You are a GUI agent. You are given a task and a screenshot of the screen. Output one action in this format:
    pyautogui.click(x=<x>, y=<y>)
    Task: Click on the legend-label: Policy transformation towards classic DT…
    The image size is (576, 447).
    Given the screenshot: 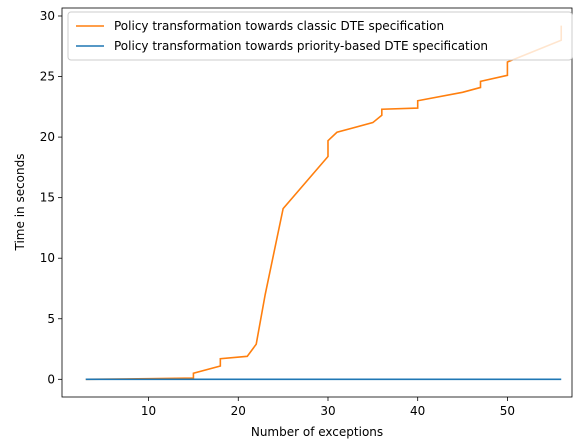 What is the action you would take?
    pyautogui.click(x=279, y=26)
    